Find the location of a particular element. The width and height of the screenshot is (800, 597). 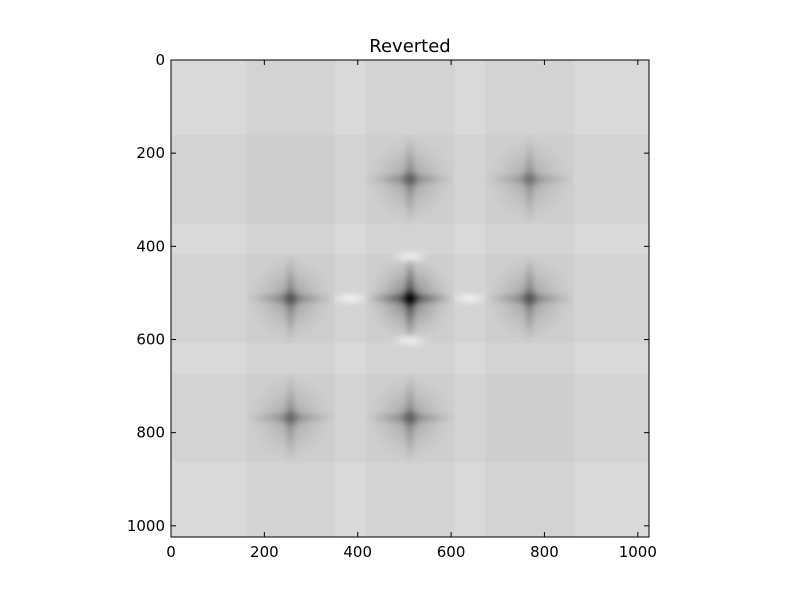

y-tick-label: 0 is located at coordinates (160, 60).